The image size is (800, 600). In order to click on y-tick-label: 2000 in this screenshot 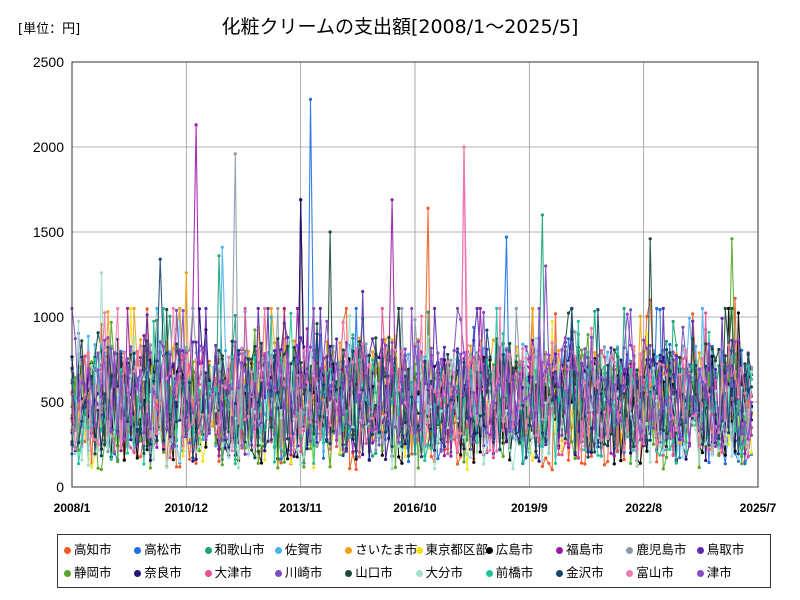, I will do `click(48, 147)`.